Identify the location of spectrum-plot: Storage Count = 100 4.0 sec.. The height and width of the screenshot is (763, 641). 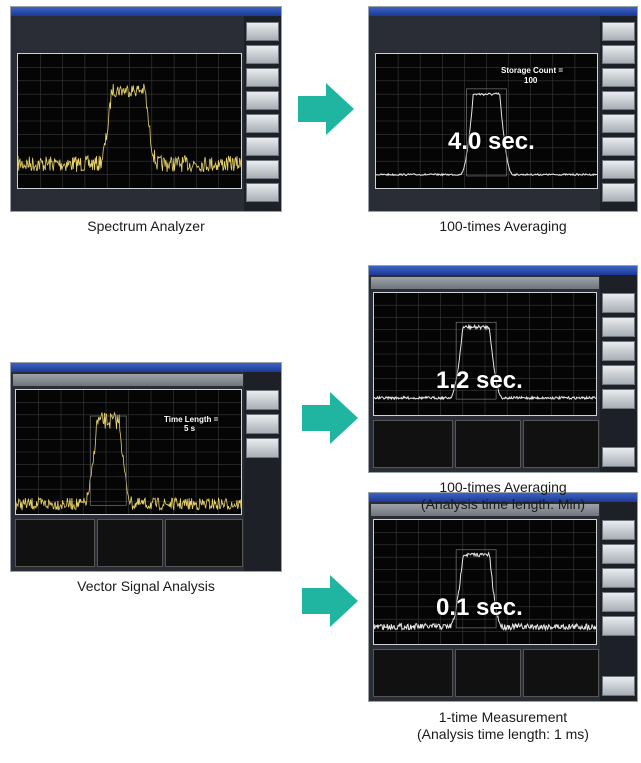
(486, 121).